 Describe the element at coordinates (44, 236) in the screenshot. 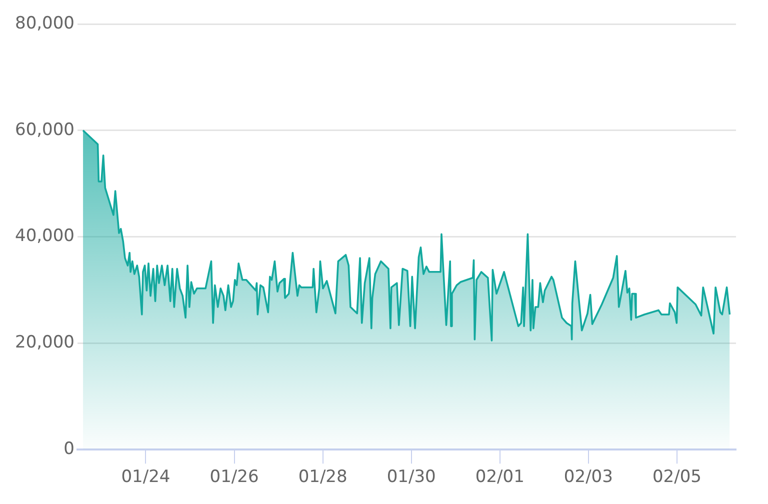

I see `y-tick-label: 40,000` at that location.